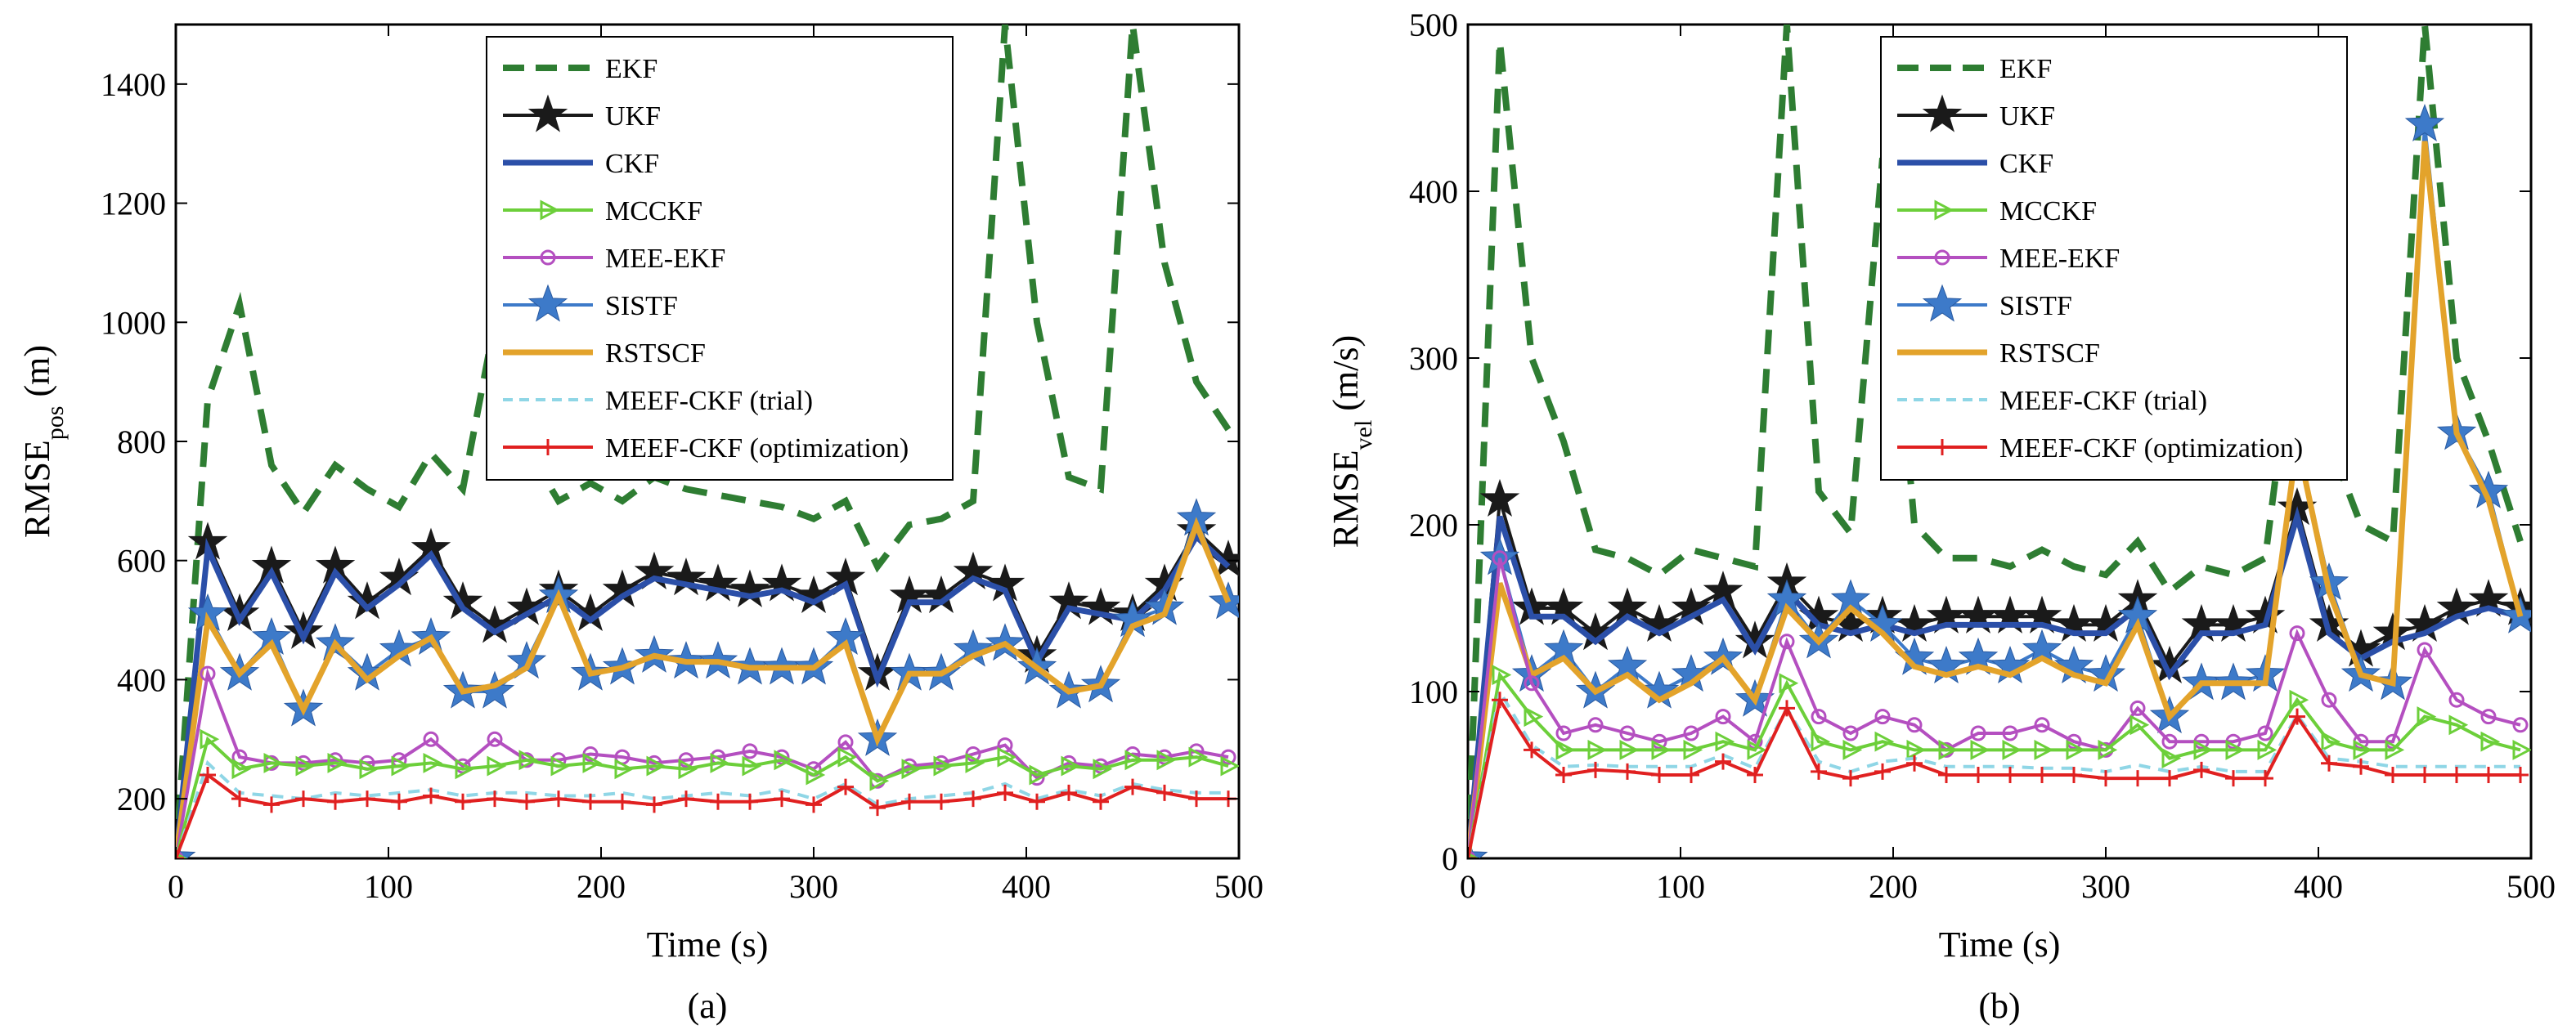  Describe the element at coordinates (43, 441) in the screenshot. I see `y-axis-label: RMSEpos (m)` at that location.